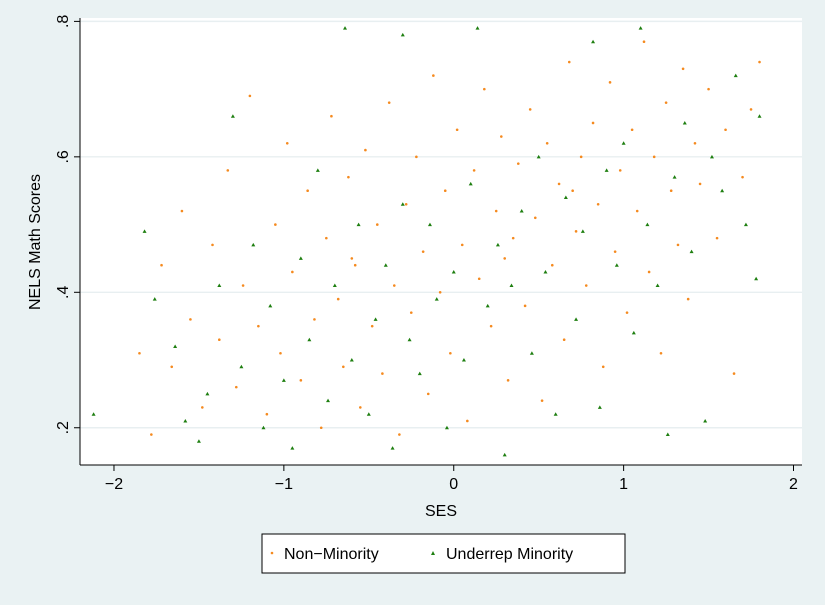 The height and width of the screenshot is (605, 825). What do you see at coordinates (509, 554) in the screenshot?
I see `legend-label-underrep-minority: Underrep Minority` at bounding box center [509, 554].